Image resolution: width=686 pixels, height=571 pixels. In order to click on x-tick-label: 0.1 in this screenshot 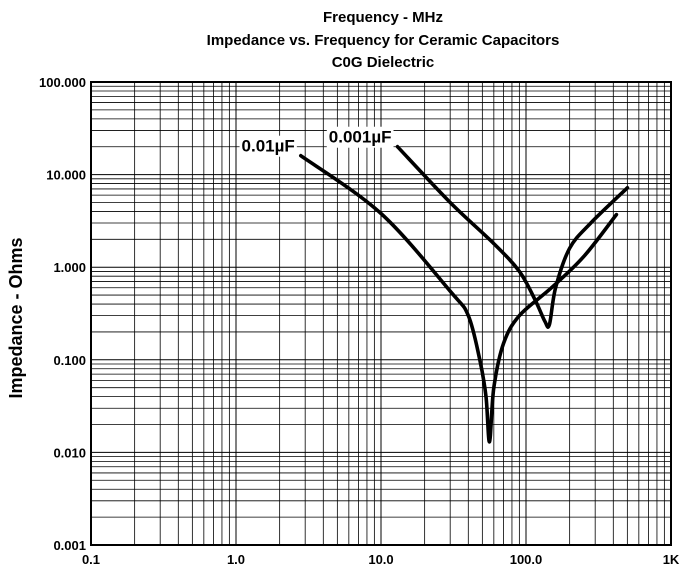, I will do `click(91, 559)`.